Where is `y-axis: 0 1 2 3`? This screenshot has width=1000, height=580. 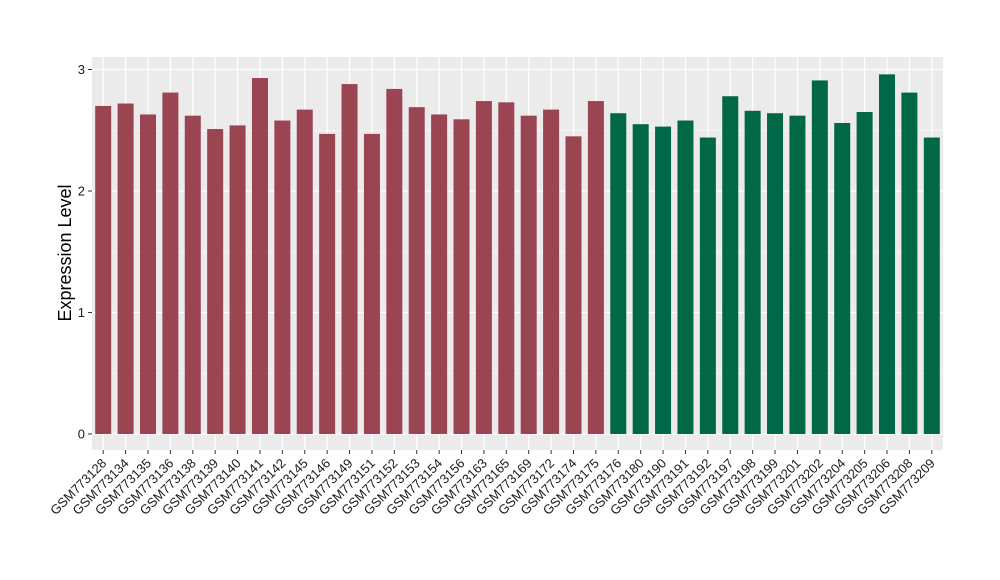
y-axis: 0 1 2 3 is located at coordinates (85, 252).